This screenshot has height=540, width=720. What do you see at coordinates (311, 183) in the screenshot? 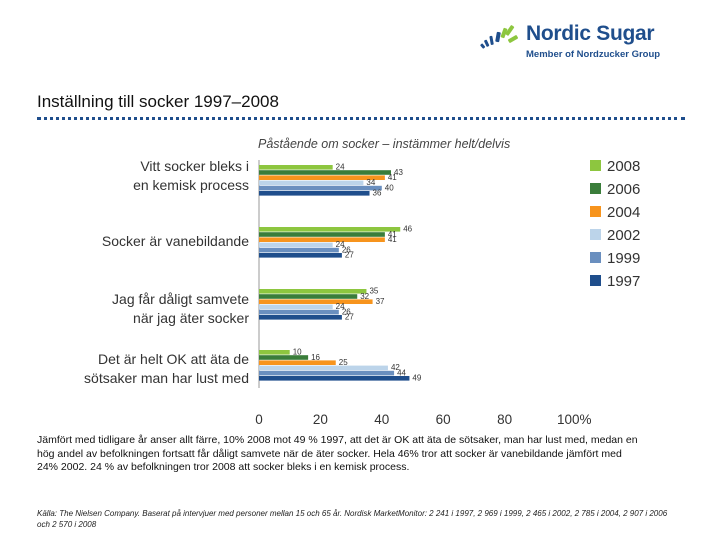
I see `bar-2002-cat1` at bounding box center [311, 183].